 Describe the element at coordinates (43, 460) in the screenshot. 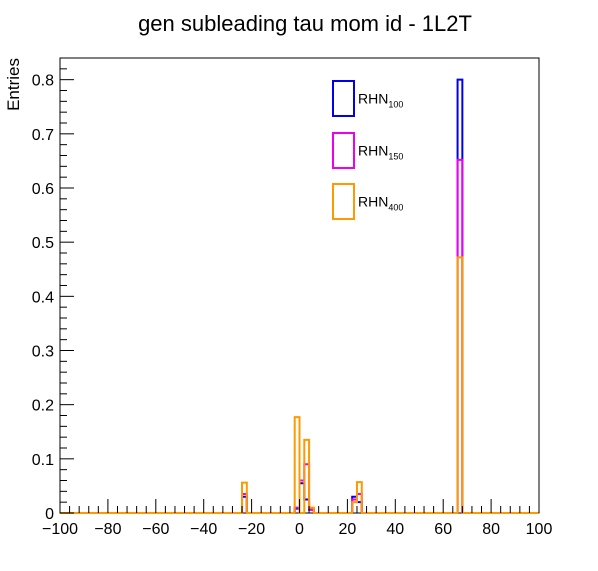

I see `y-tick-label: 0.1` at that location.